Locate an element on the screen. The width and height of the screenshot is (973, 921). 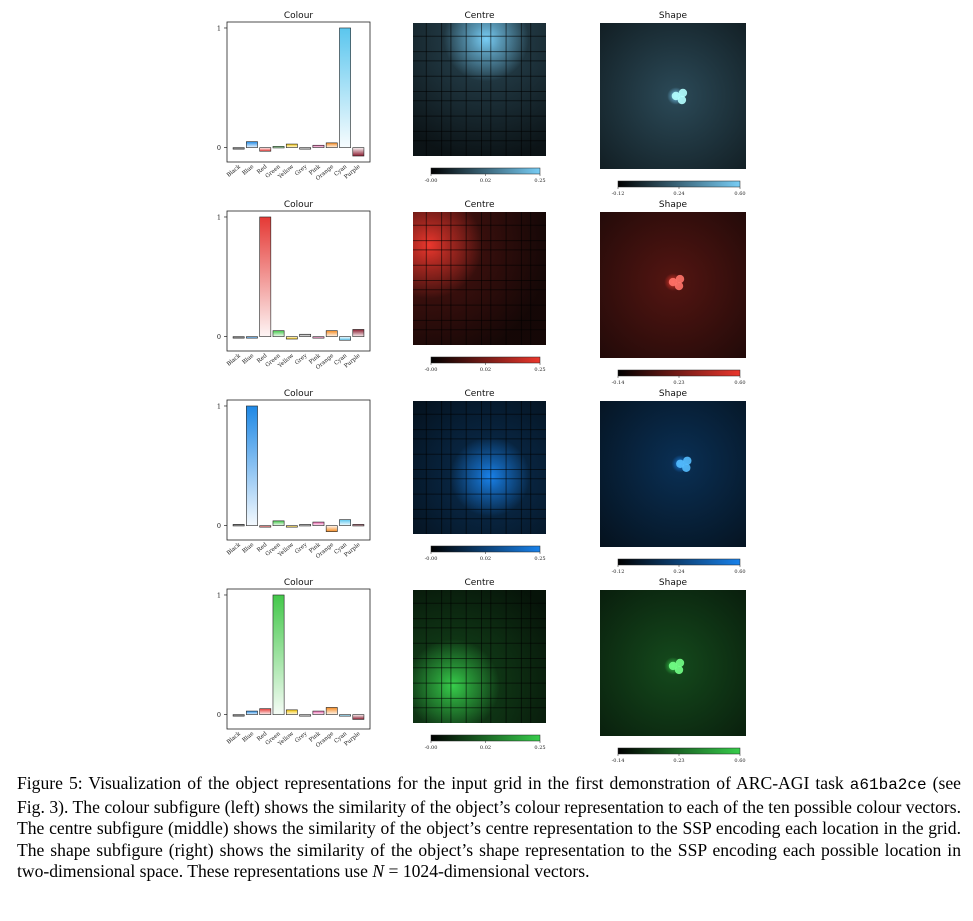
caption-task-id: a61ba2ce is located at coordinates (888, 785).